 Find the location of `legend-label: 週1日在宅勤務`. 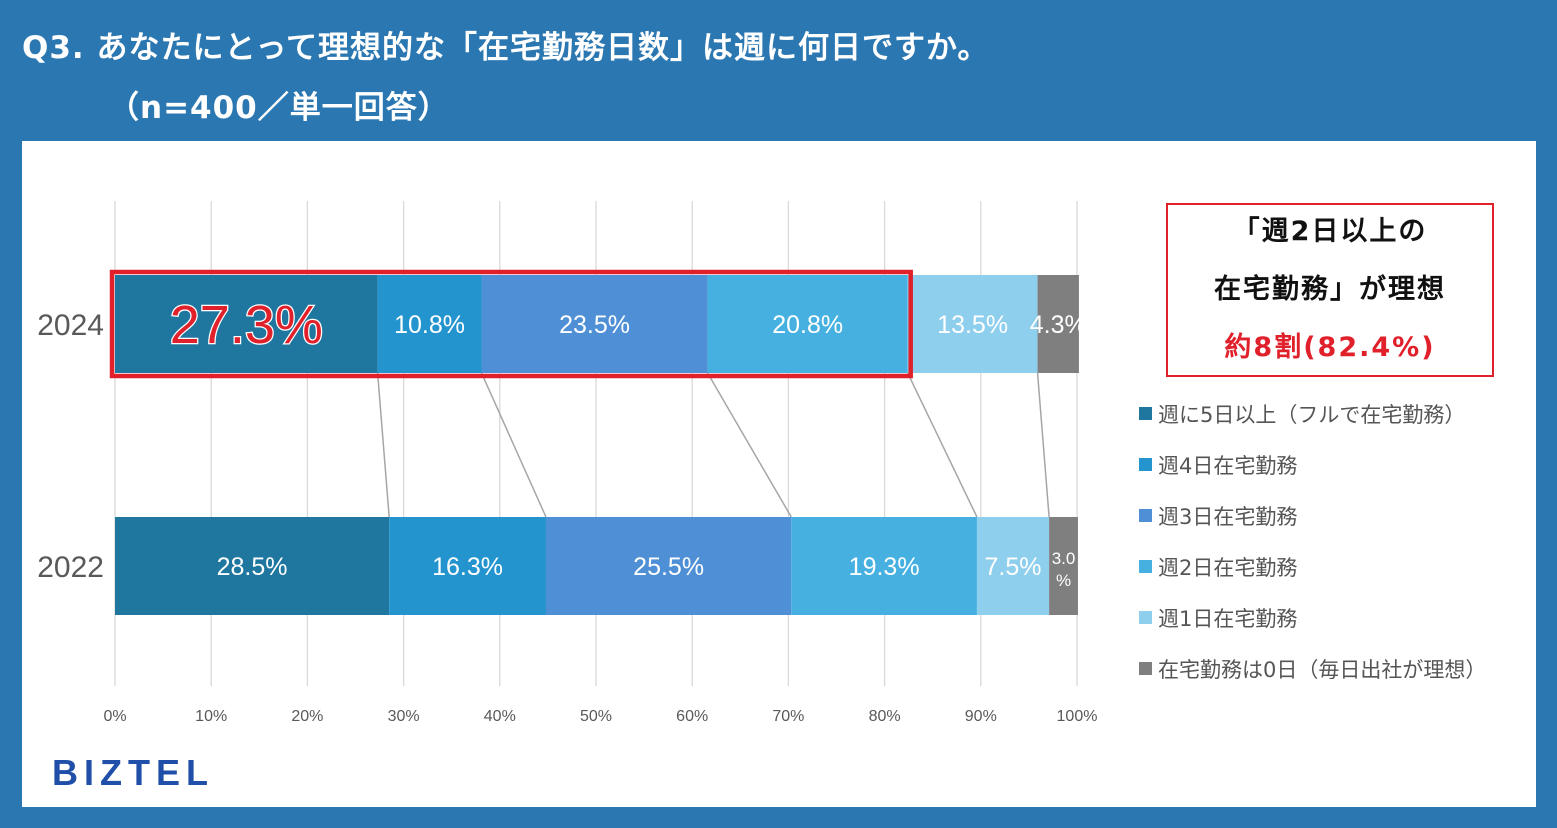

legend-label: 週1日在宅勤務 is located at coordinates (1228, 618).